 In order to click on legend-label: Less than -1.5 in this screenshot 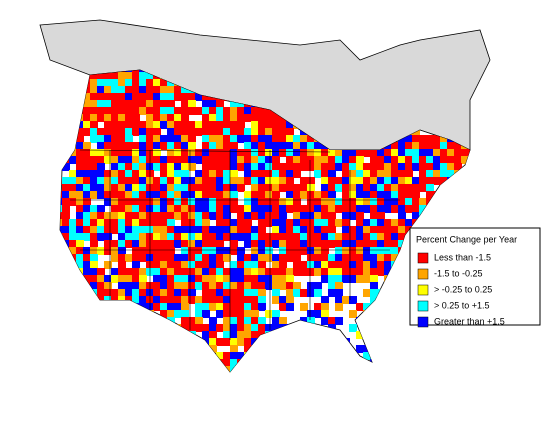, I will do `click(462, 257)`.